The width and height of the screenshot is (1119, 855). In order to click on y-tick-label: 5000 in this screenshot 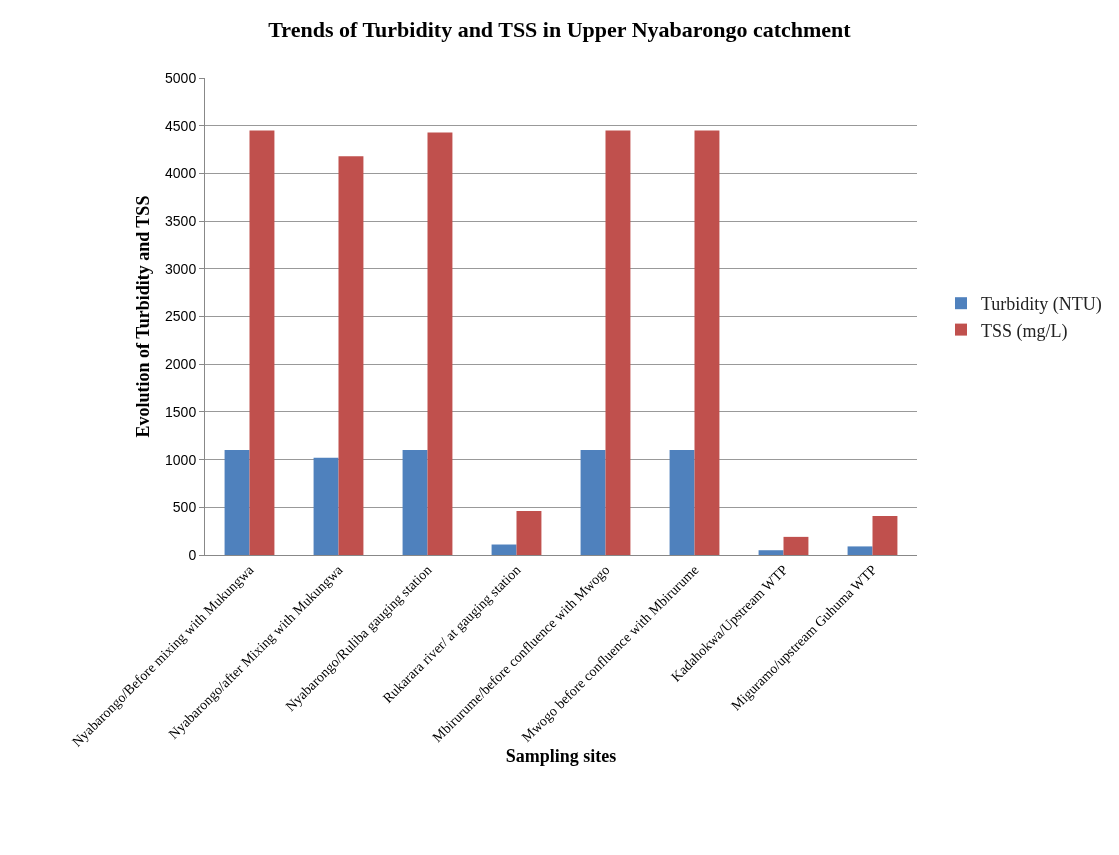, I will do `click(181, 77)`.